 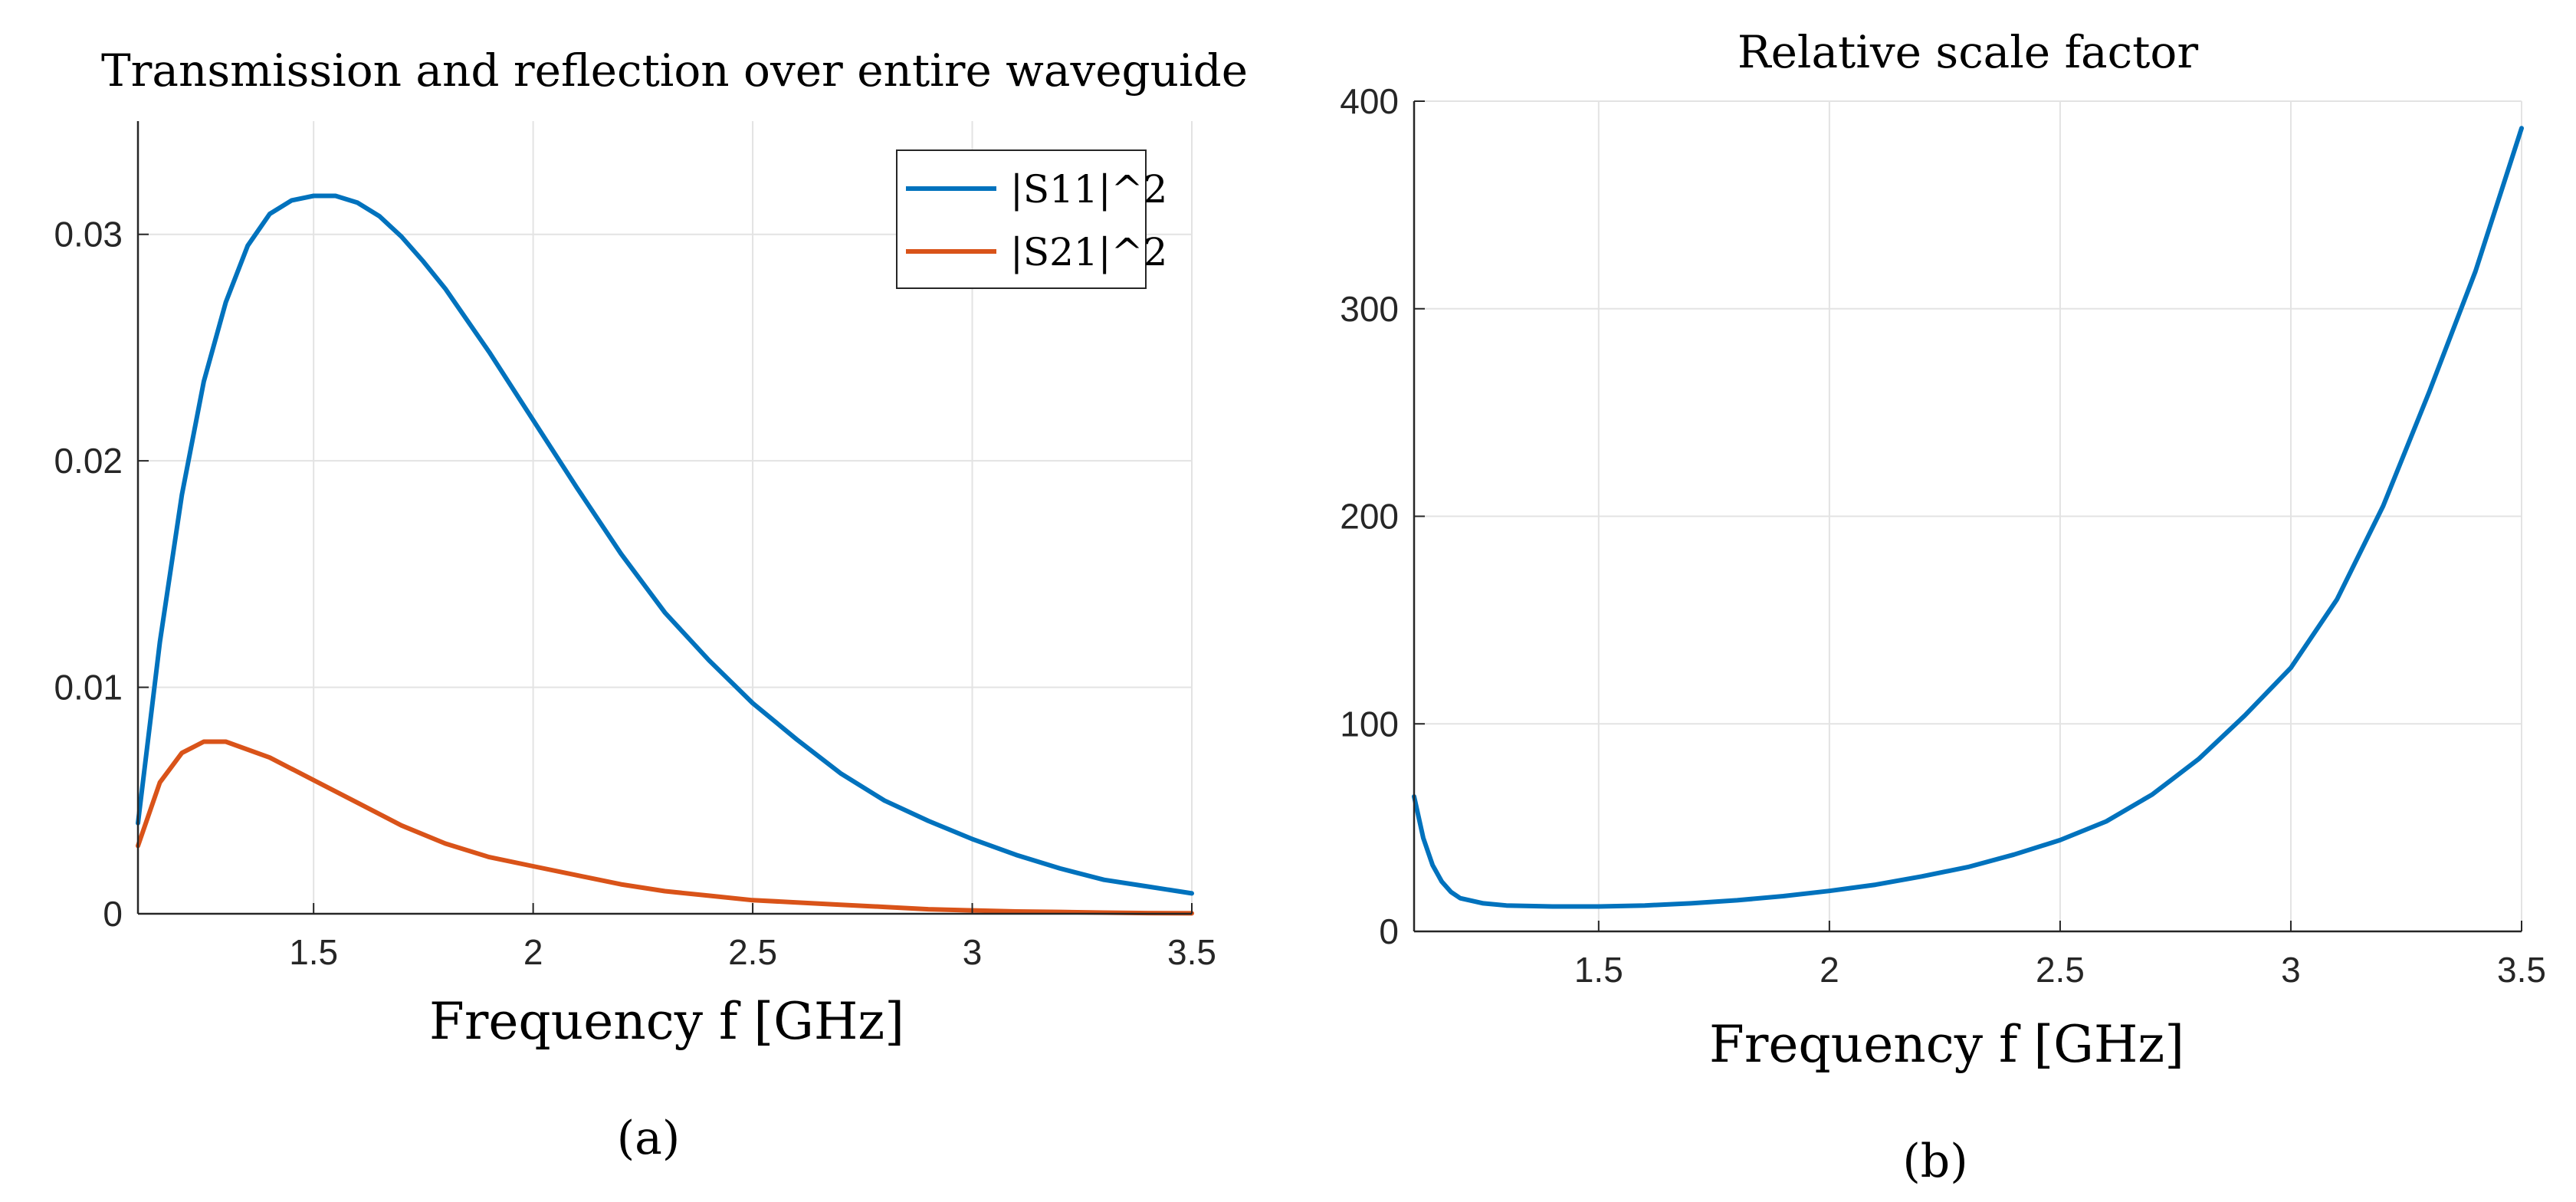 I want to click on y-tick-label: 0.03, so click(x=88, y=235).